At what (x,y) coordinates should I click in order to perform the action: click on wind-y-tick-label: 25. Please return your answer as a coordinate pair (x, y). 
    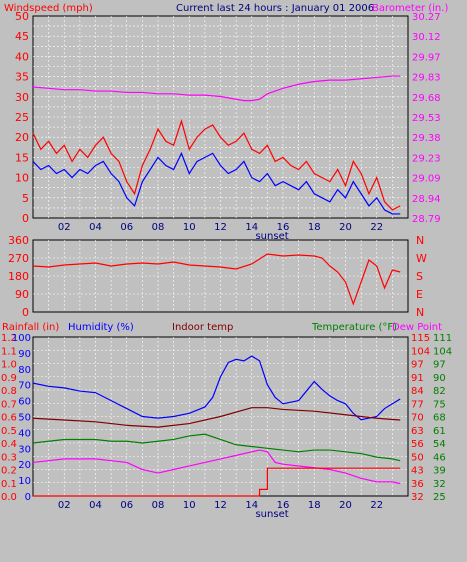
    Looking at the image, I should click on (22, 117).